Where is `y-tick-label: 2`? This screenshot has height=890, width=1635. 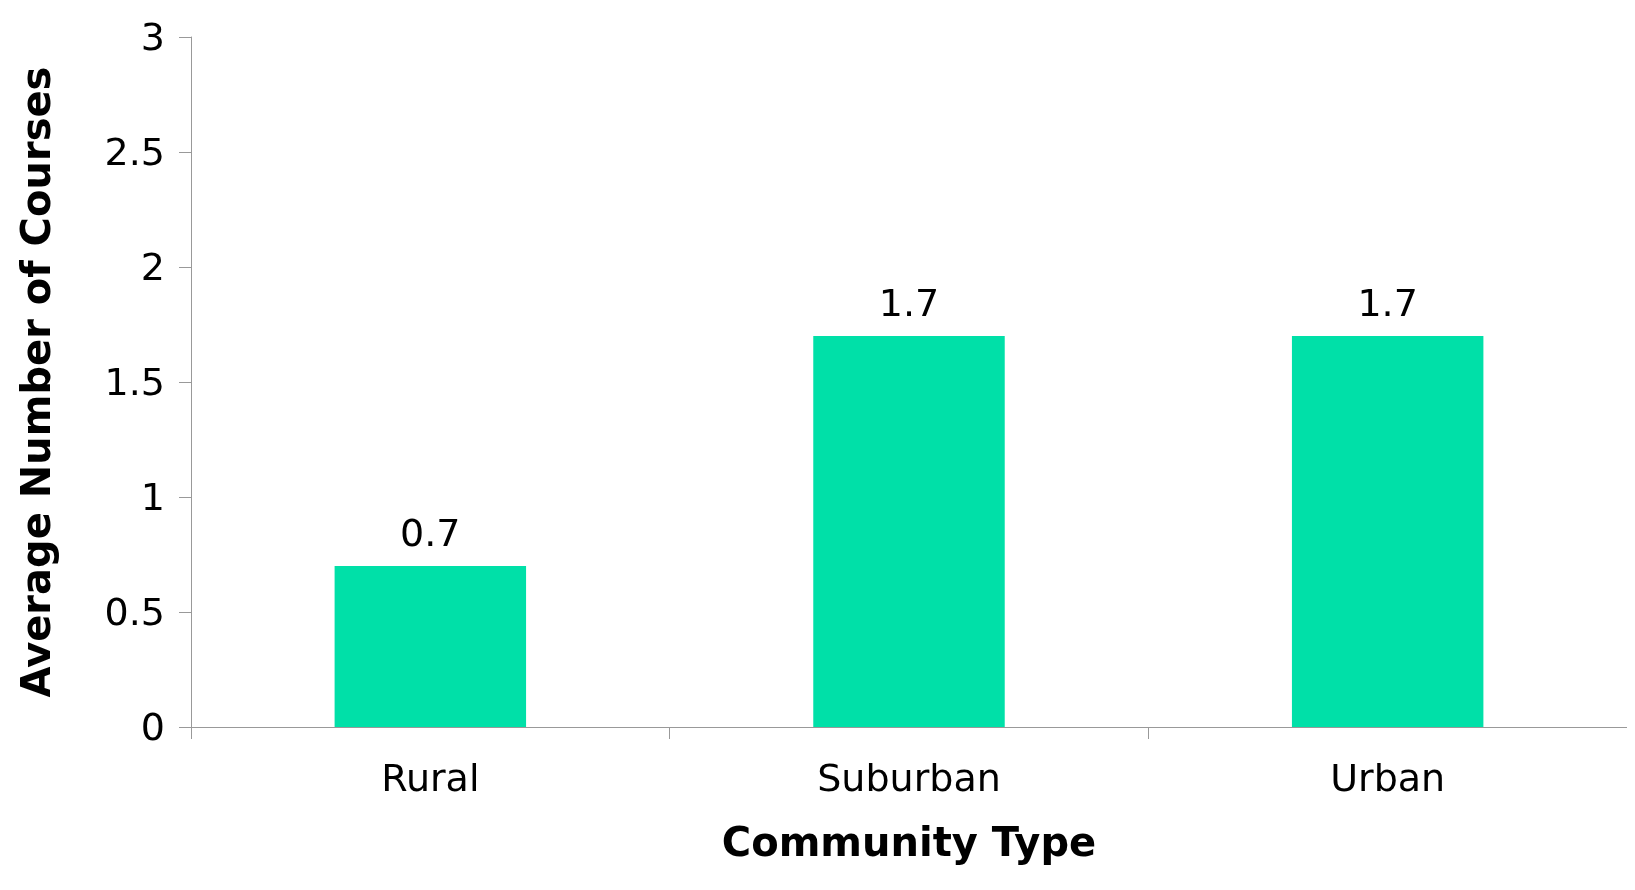 y-tick-label: 2 is located at coordinates (152, 267).